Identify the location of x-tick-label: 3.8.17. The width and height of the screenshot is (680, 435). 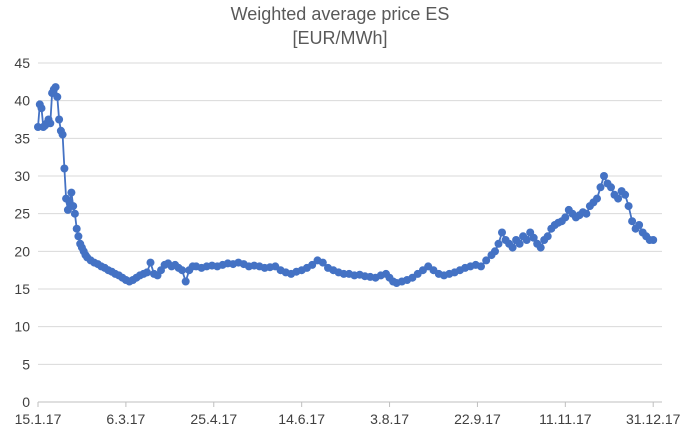
(389, 419).